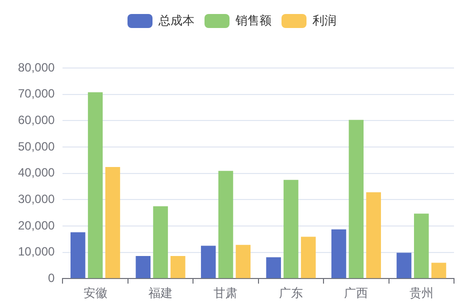 The width and height of the screenshot is (466, 304). What do you see at coordinates (226, 293) in the screenshot?
I see `x-tick-label: 甘肃` at bounding box center [226, 293].